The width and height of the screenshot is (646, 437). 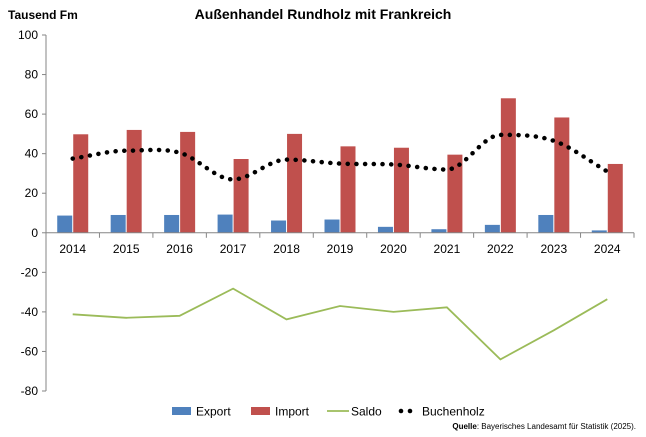 I want to click on x-tick-label: 2014, so click(x=72, y=249).